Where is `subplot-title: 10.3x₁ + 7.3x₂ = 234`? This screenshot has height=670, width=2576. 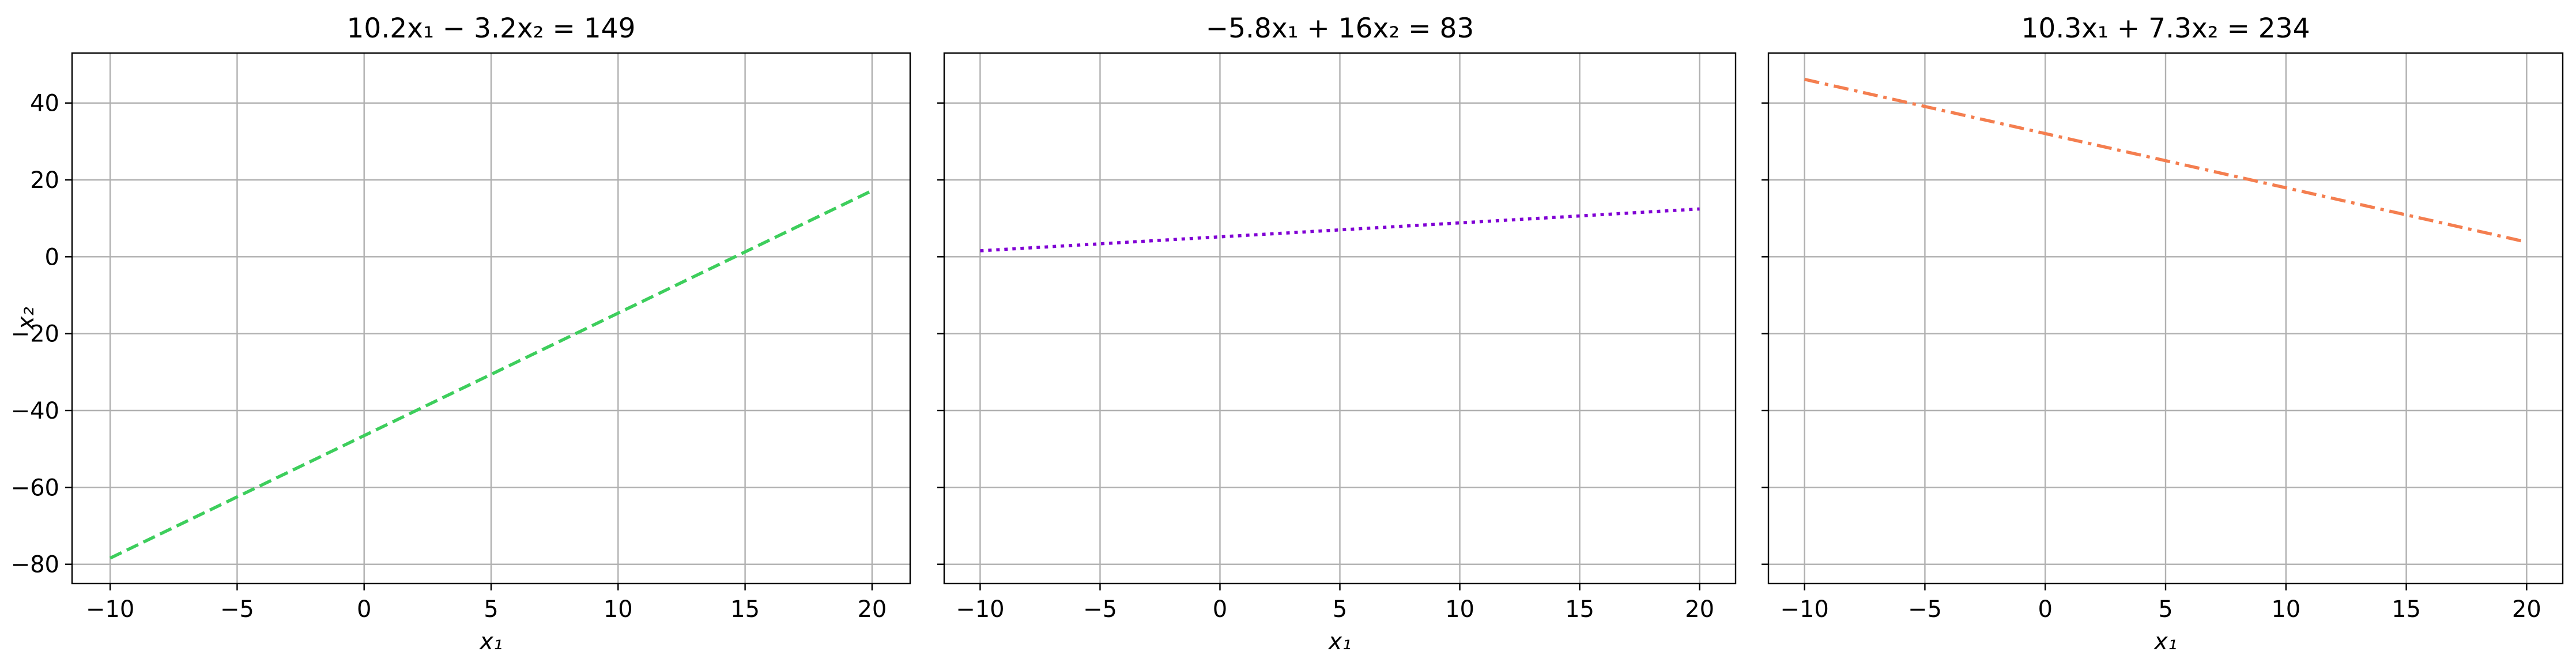
subplot-title: 10.3x₁ + 7.3x₂ = 234 is located at coordinates (2165, 28).